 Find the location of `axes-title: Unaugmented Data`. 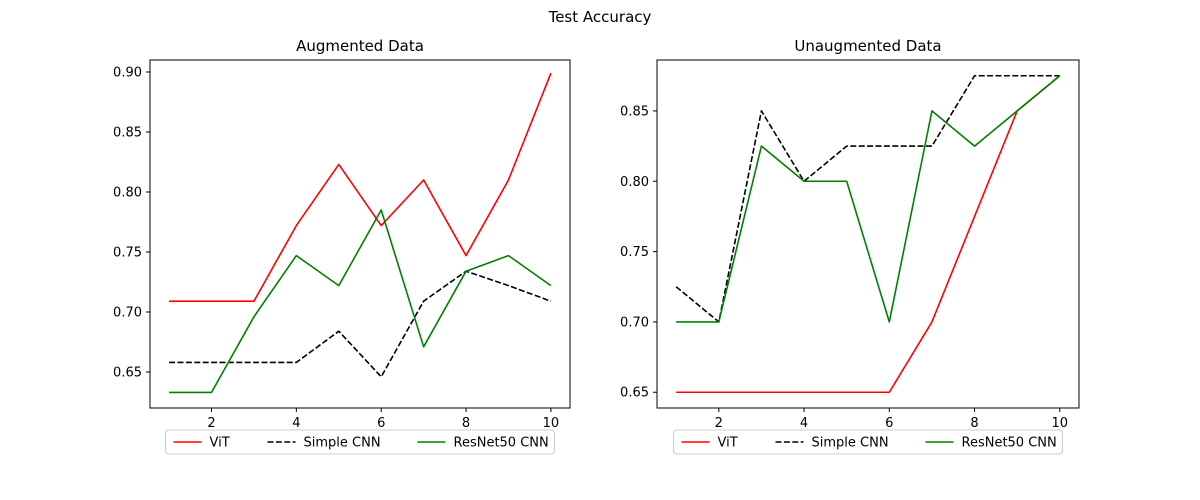

axes-title: Unaugmented Data is located at coordinates (867, 46).